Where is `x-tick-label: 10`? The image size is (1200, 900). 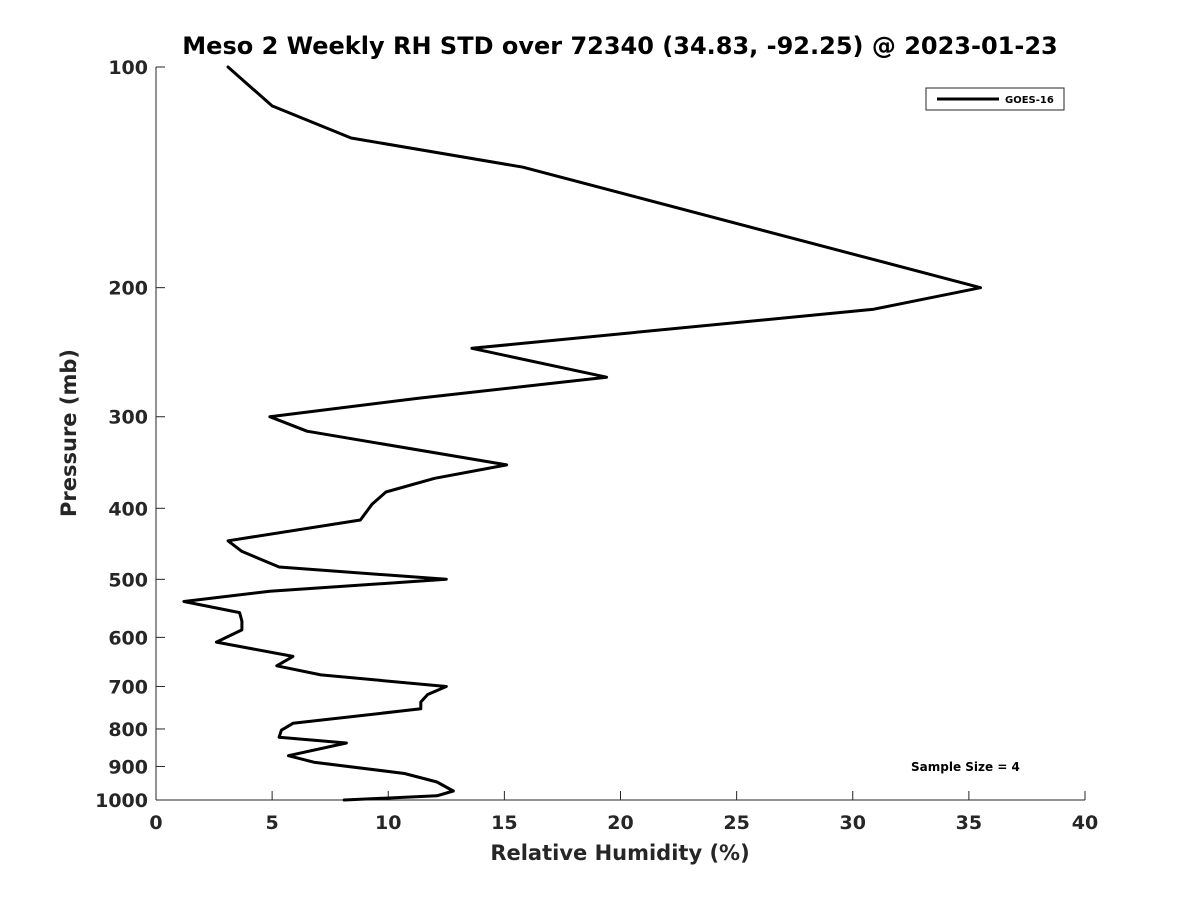 x-tick-label: 10 is located at coordinates (388, 823).